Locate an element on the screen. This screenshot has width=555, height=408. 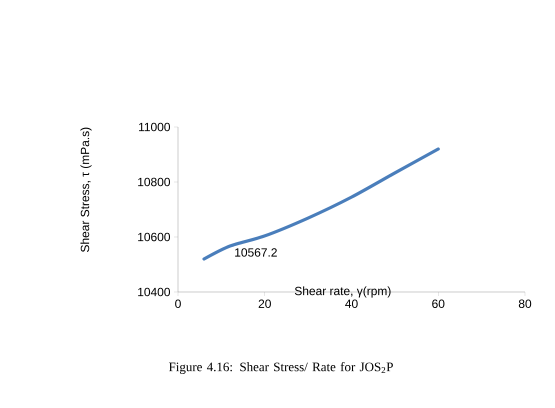
line-series is located at coordinates (321, 204).